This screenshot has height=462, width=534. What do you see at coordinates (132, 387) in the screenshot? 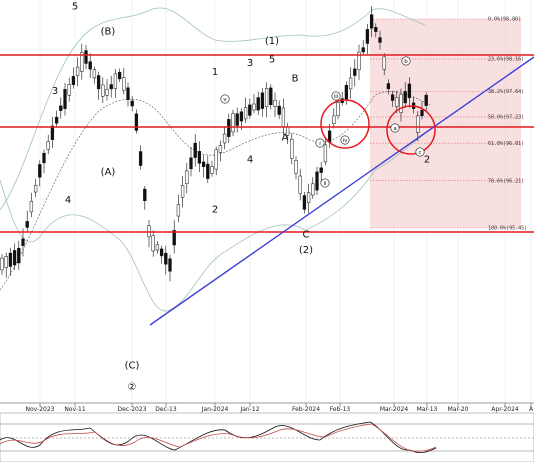
I see `wave-label: ②` at bounding box center [132, 387].